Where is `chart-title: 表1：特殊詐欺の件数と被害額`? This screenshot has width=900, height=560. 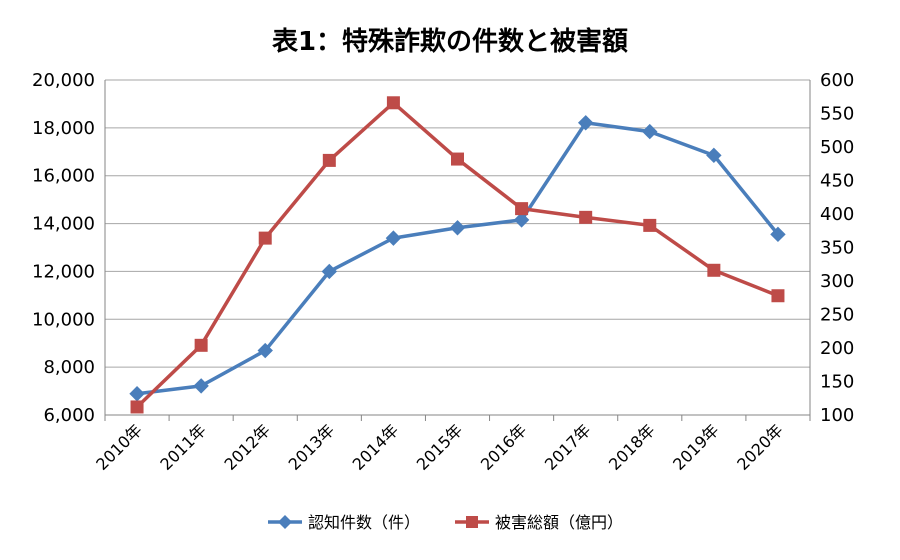 chart-title: 表1：特殊詐欺の件数と被害額 is located at coordinates (450, 41).